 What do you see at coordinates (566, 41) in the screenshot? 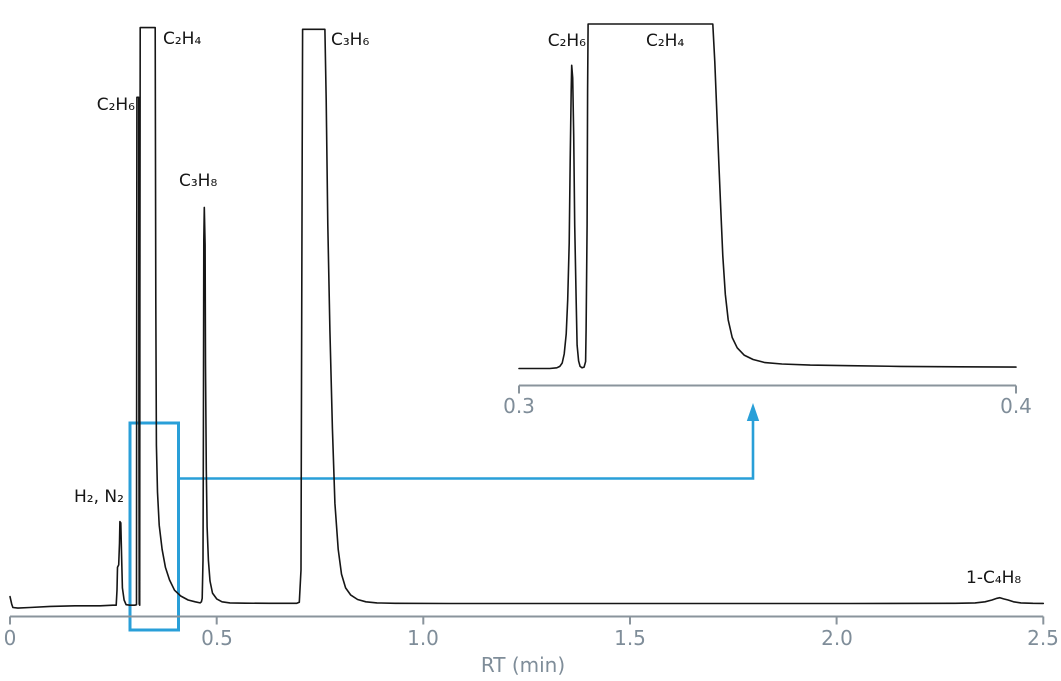
I see `inset-peak-label-c2h6: C₂H₆` at bounding box center [566, 41].